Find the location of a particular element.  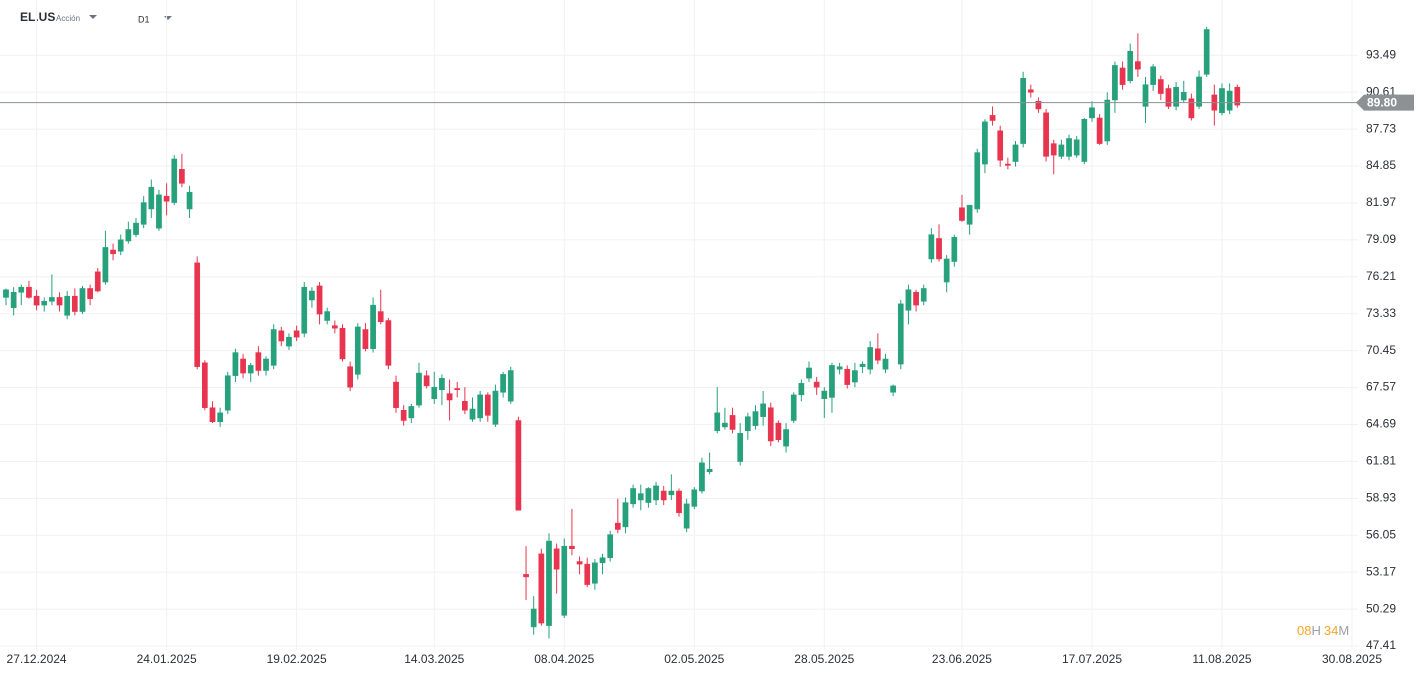

symbol: EL.US is located at coordinates (37, 17).